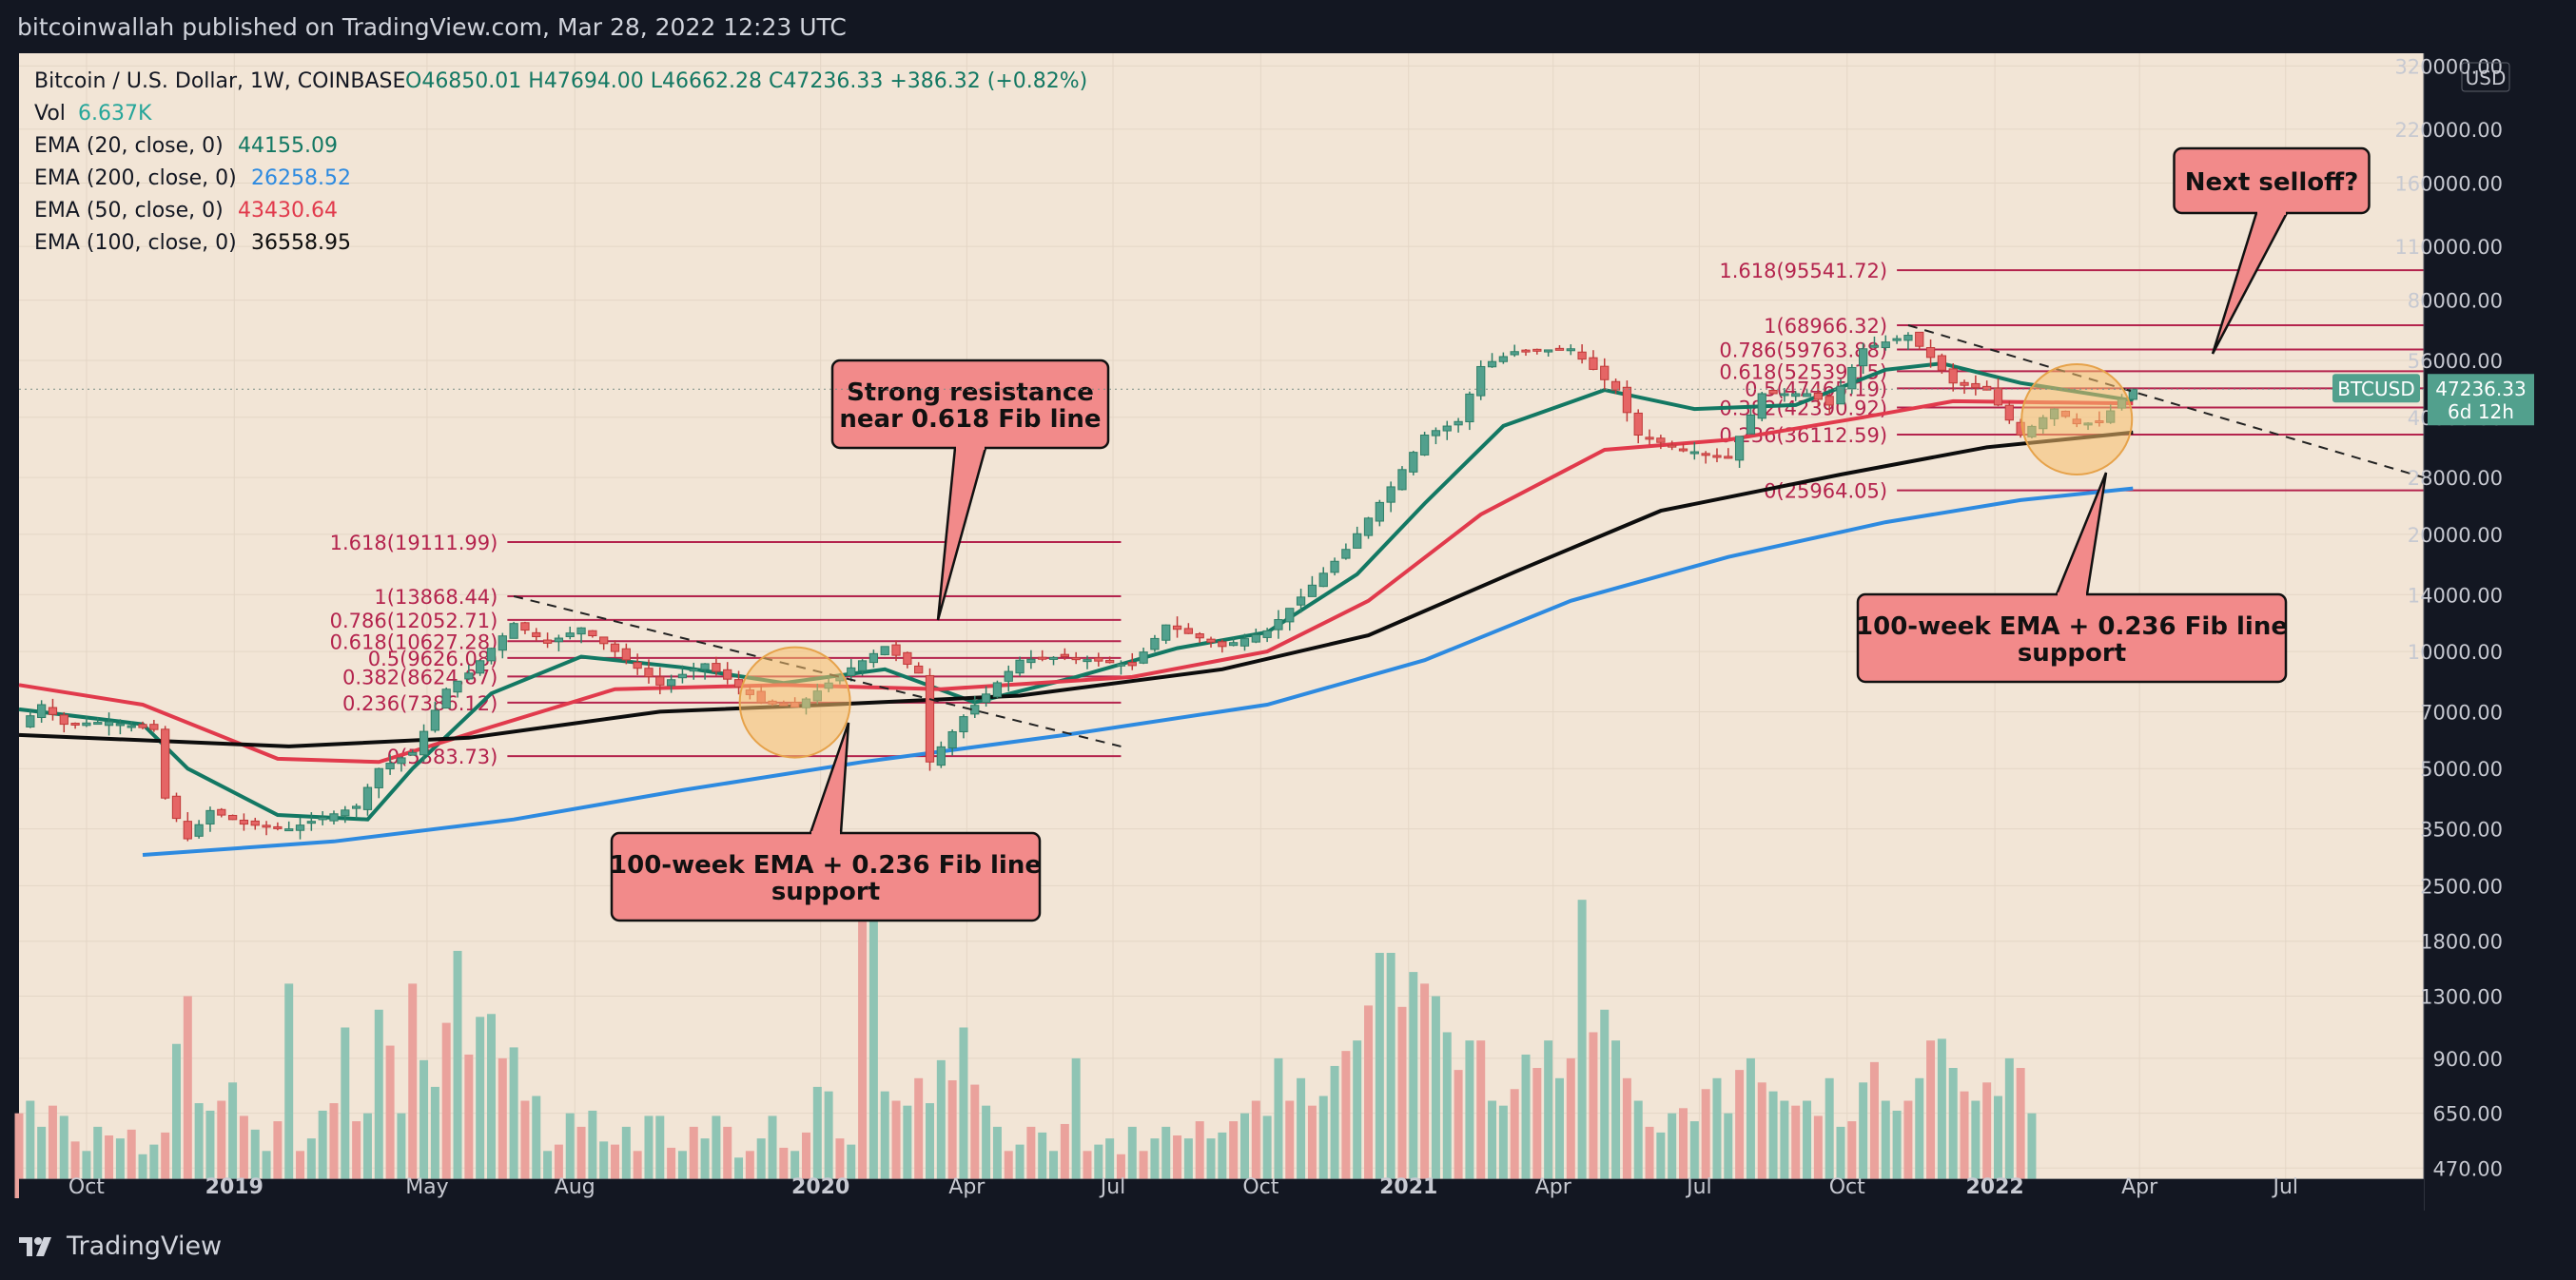 The width and height of the screenshot is (2576, 1280). Describe the element at coordinates (121, 1246) in the screenshot. I see `tradingview-logo: TradingView` at that location.